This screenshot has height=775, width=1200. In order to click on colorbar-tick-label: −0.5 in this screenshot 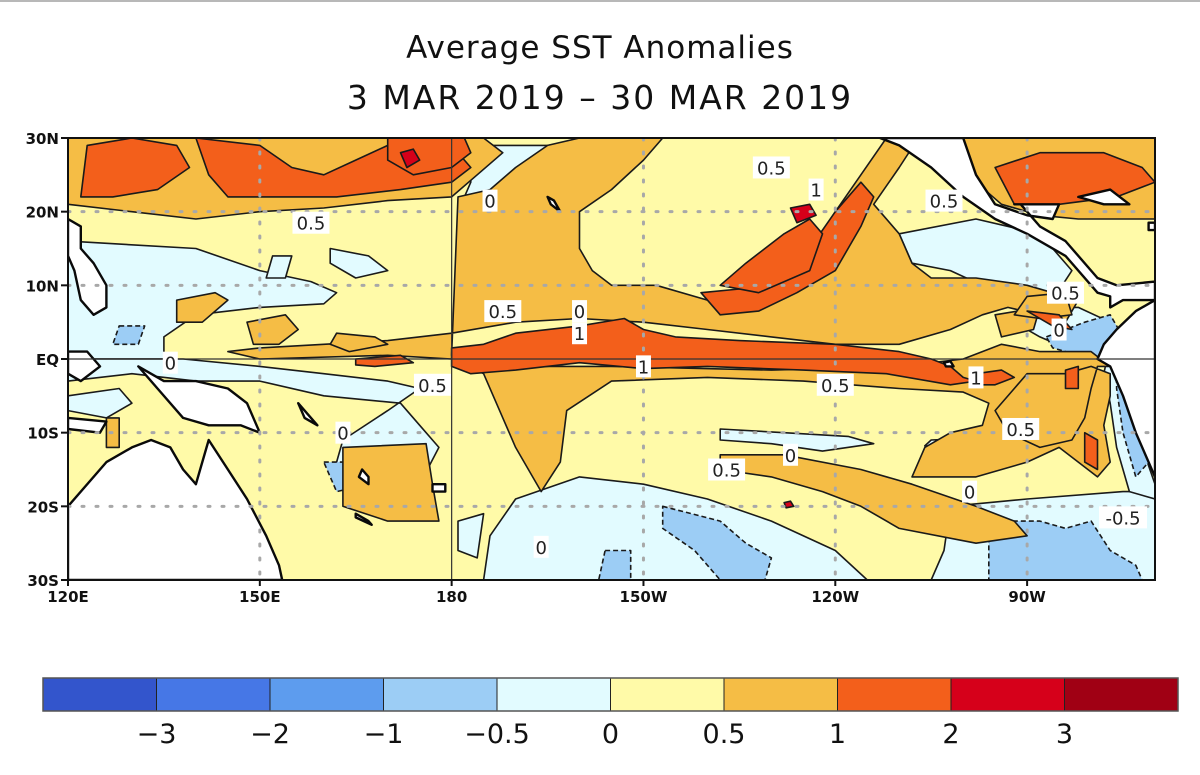, I will do `click(497, 734)`.